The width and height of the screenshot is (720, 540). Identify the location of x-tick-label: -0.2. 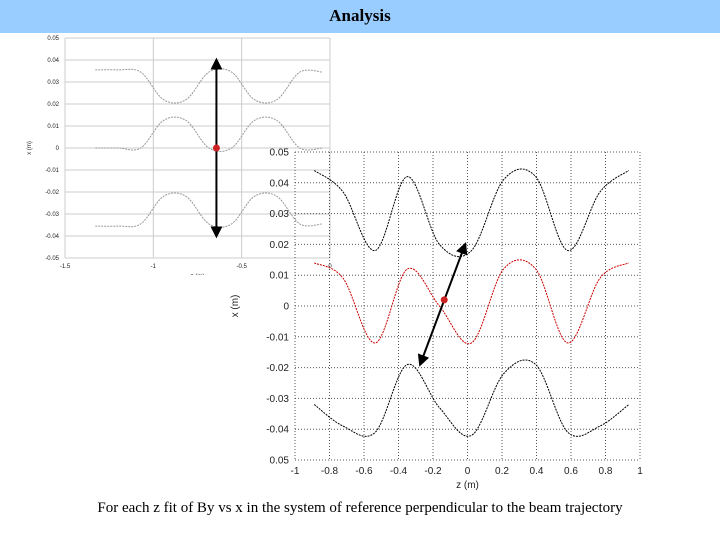
(433, 471).